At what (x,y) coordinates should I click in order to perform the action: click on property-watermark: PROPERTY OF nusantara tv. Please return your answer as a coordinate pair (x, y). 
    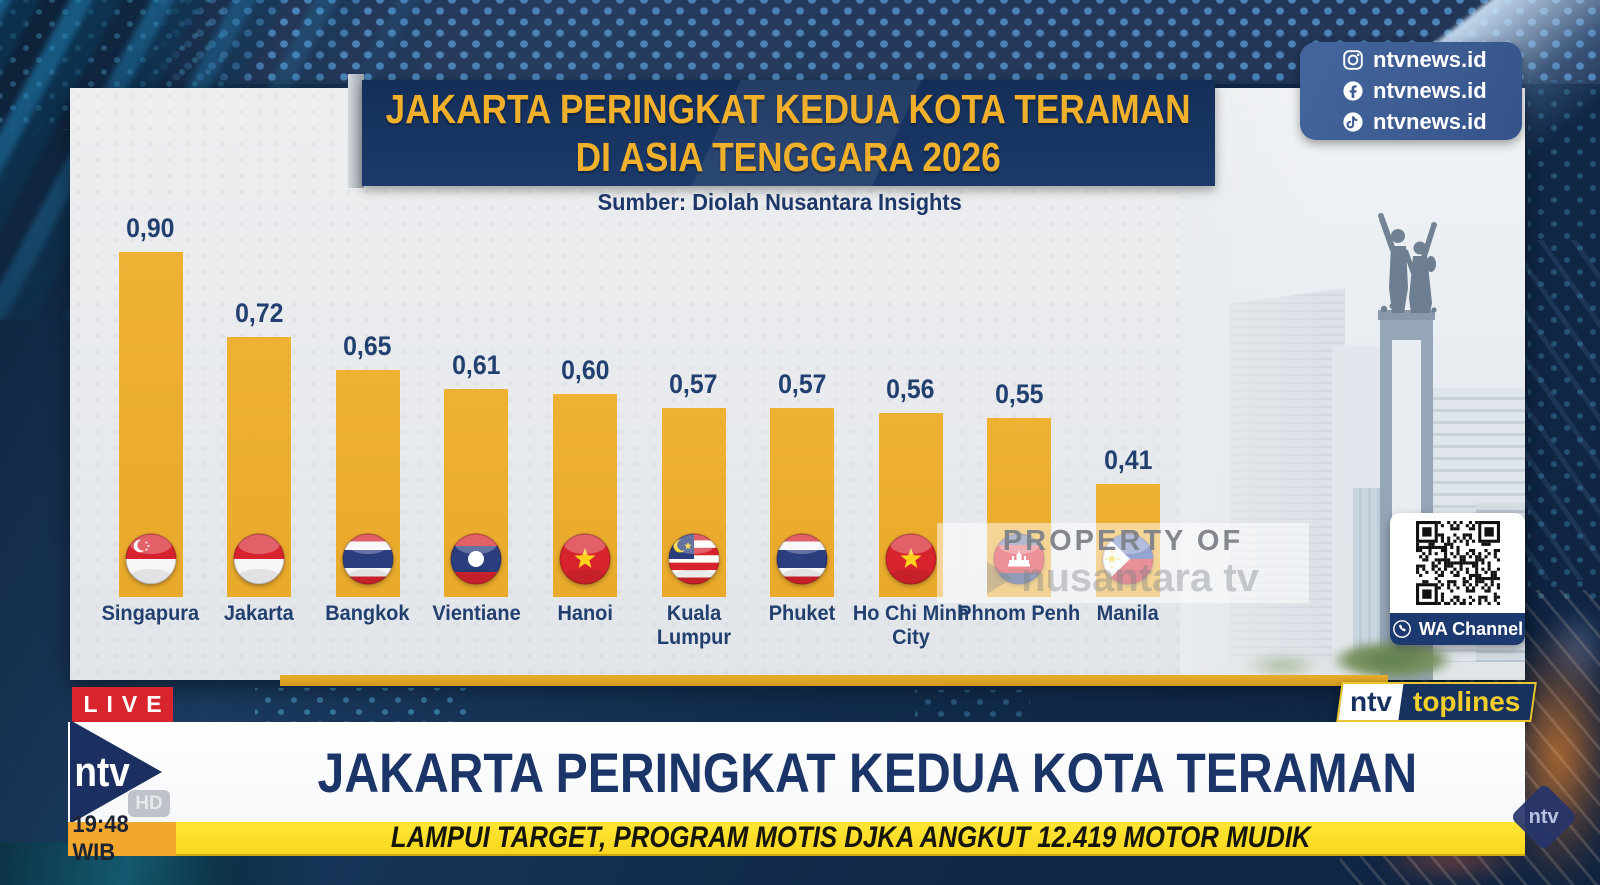
    Looking at the image, I should click on (1123, 563).